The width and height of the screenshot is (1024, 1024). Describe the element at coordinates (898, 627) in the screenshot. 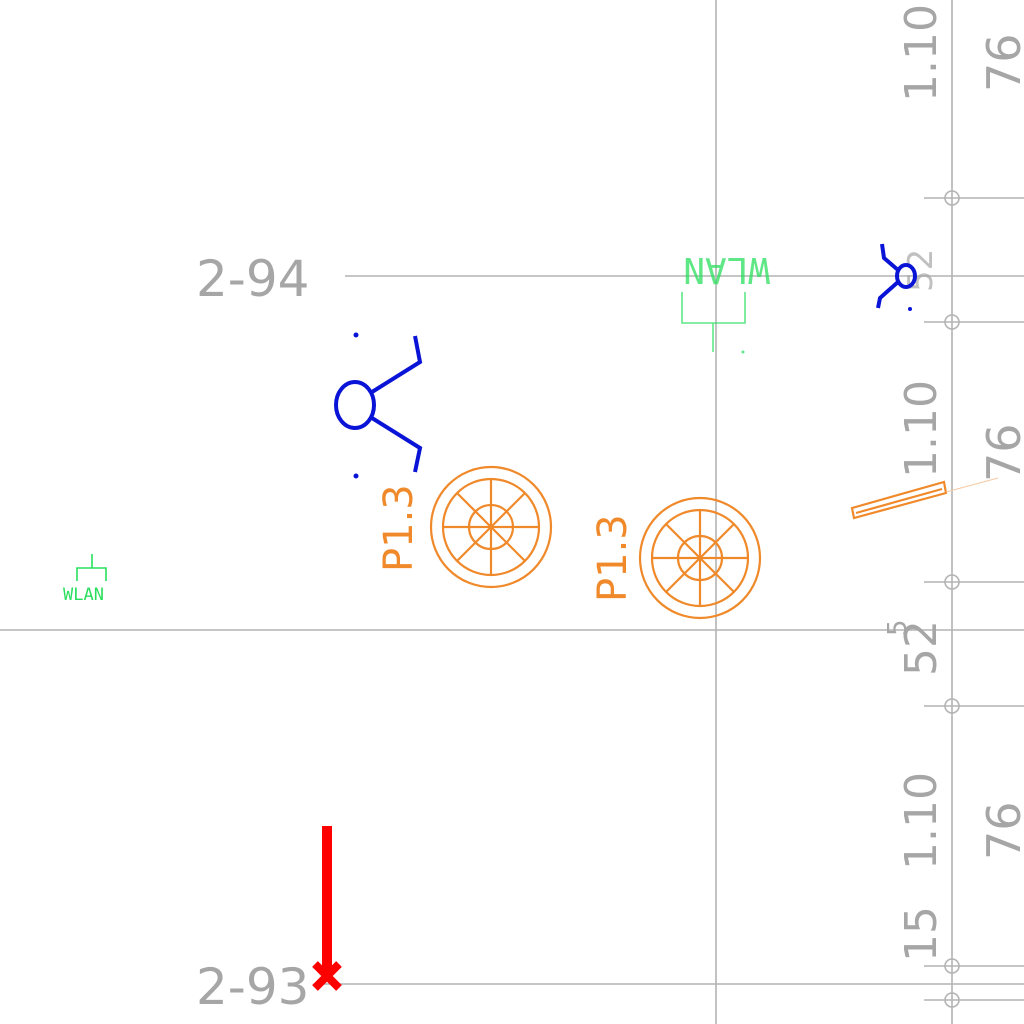

I see `dimension-text-52-sup: 5` at that location.